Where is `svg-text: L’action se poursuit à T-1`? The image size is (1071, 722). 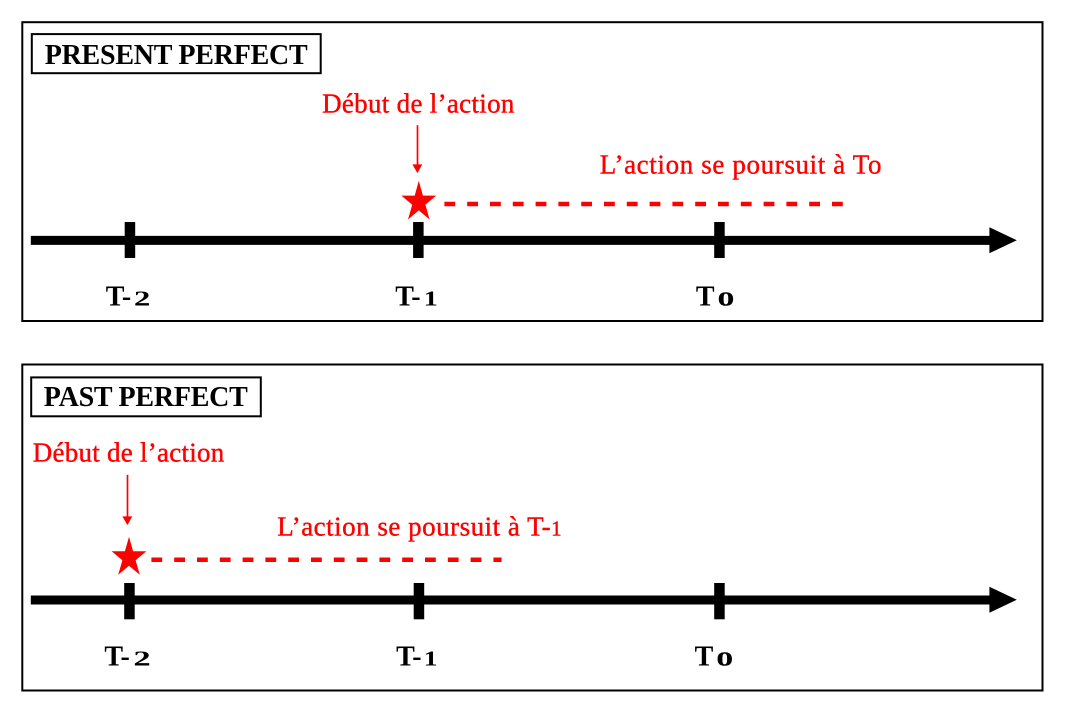
svg-text: L’action se poursuit à T-1 is located at coordinates (419, 527).